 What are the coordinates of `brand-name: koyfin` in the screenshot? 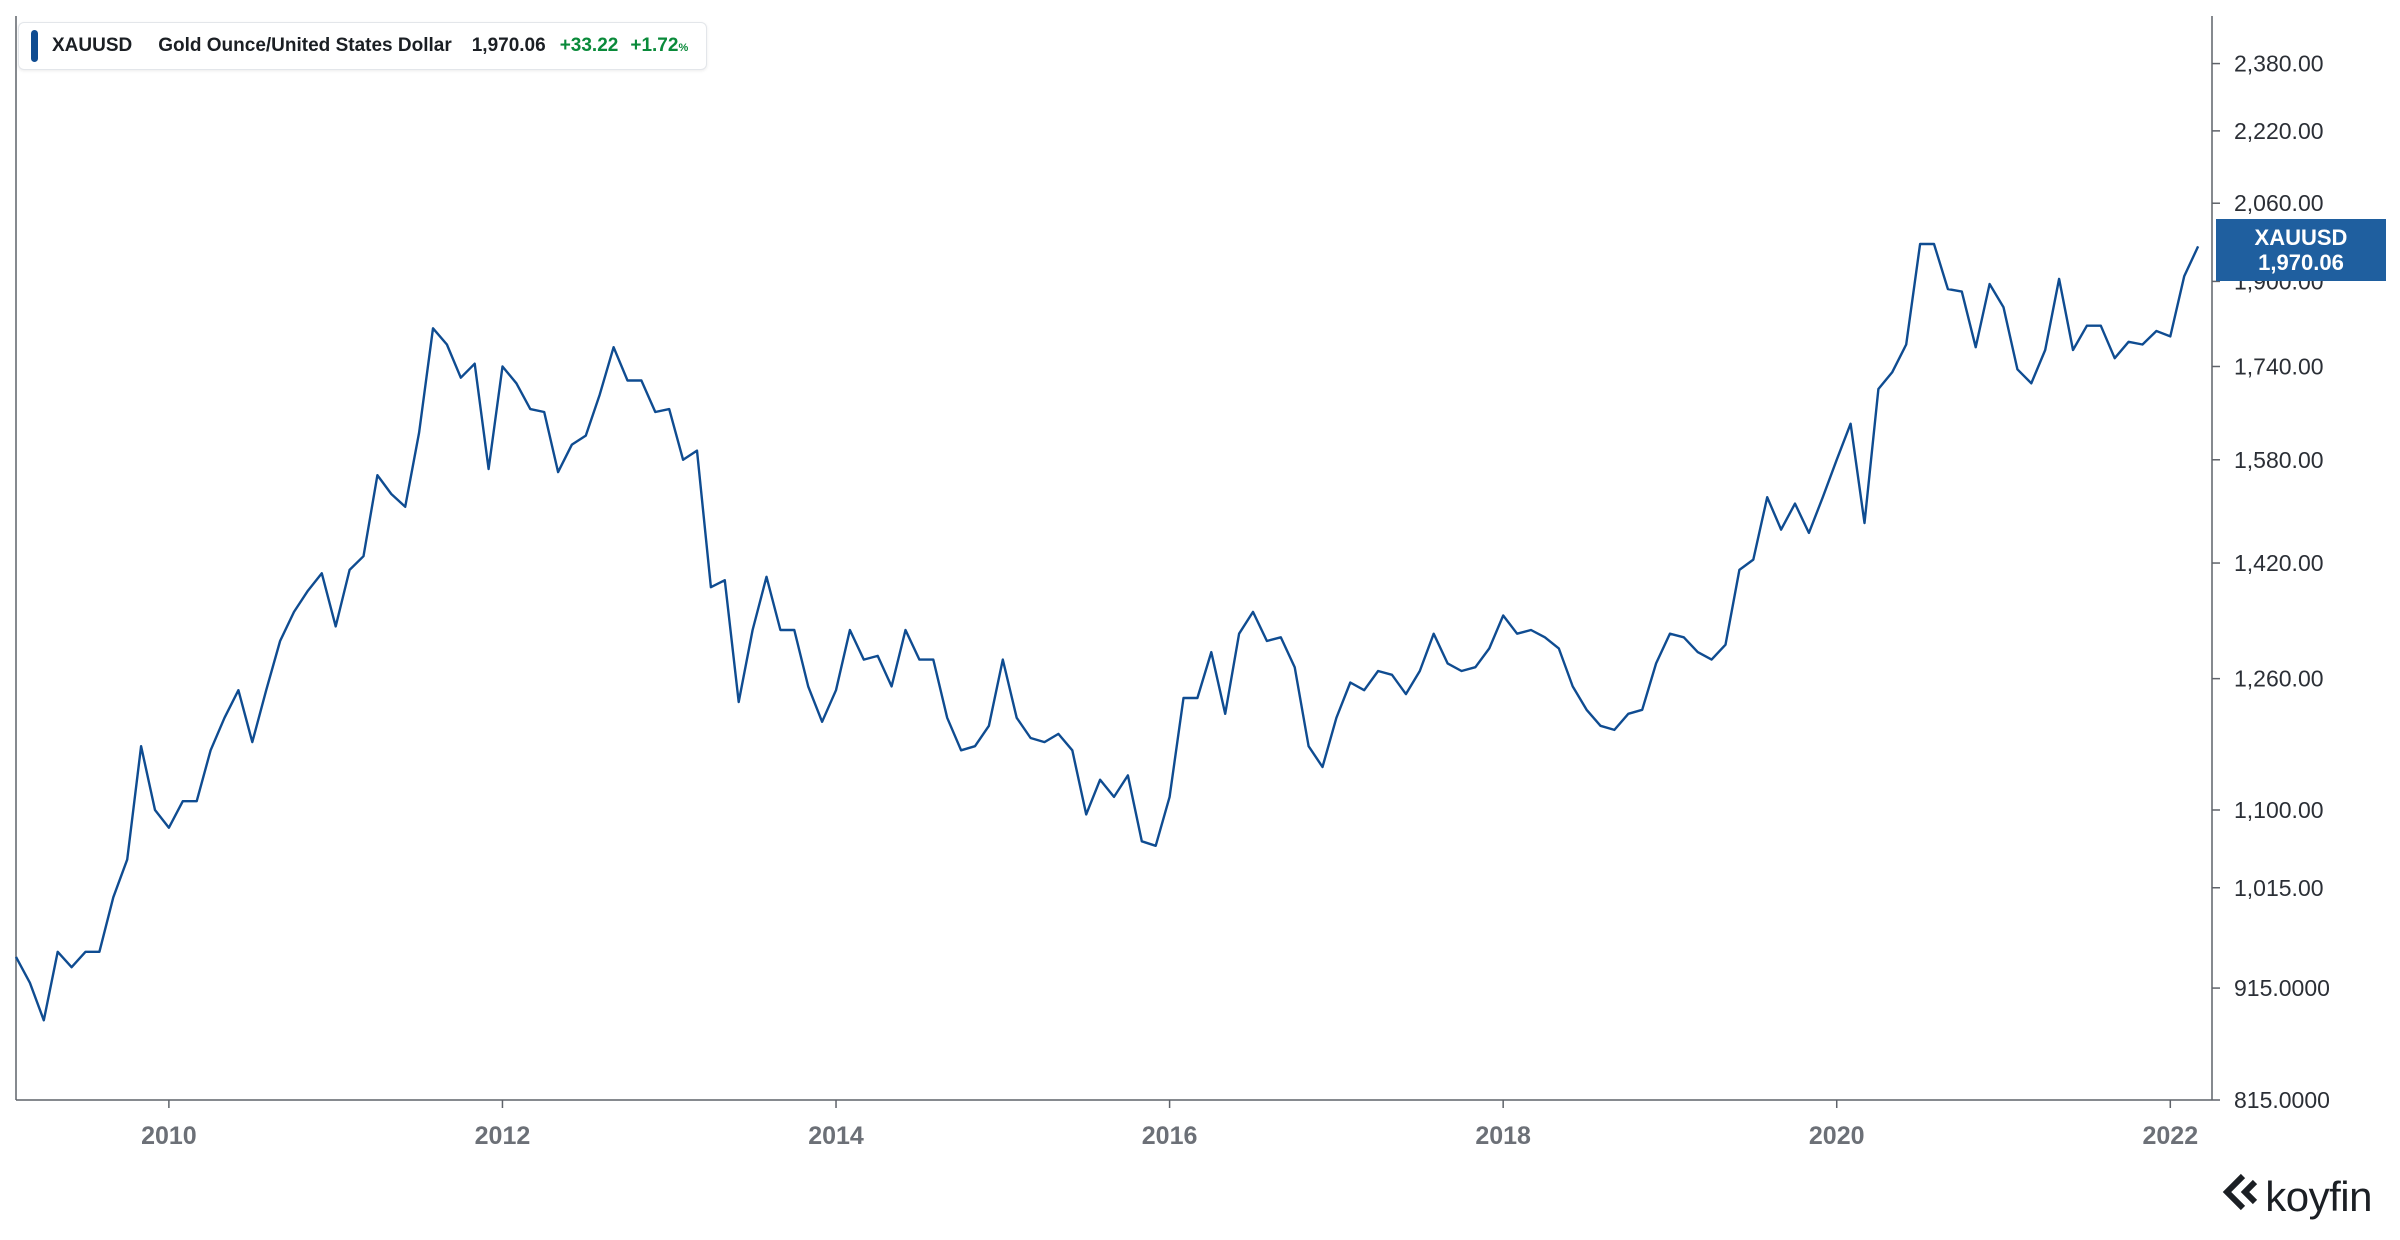 It's located at (2318, 1196).